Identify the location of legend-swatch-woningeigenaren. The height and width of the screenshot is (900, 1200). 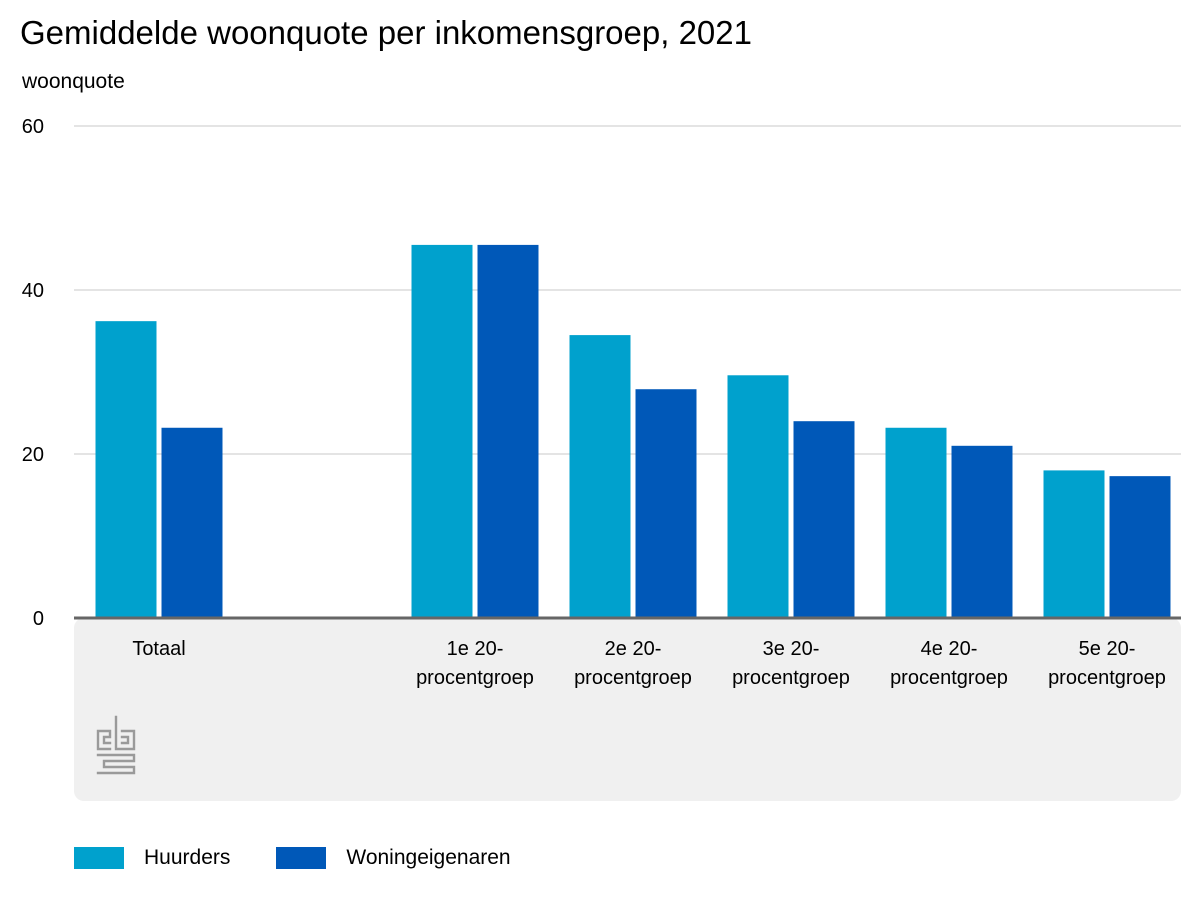
(301, 858).